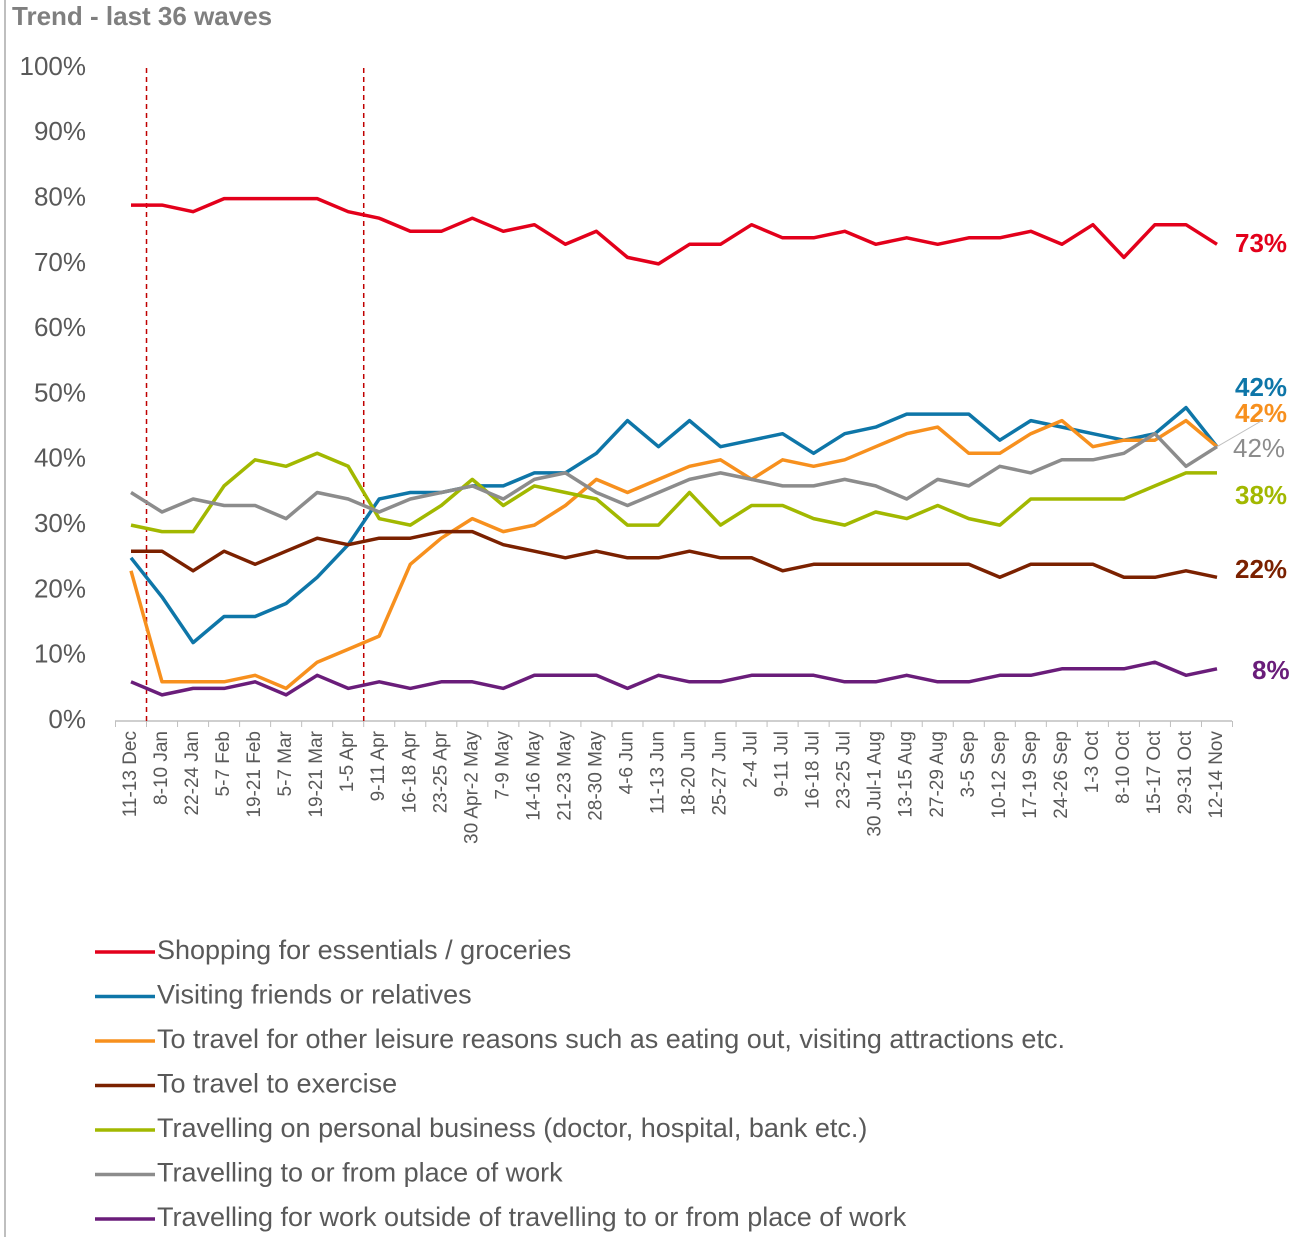 This screenshot has width=1313, height=1237. I want to click on x-tick-label: 11-13 Dec, so click(130, 774).